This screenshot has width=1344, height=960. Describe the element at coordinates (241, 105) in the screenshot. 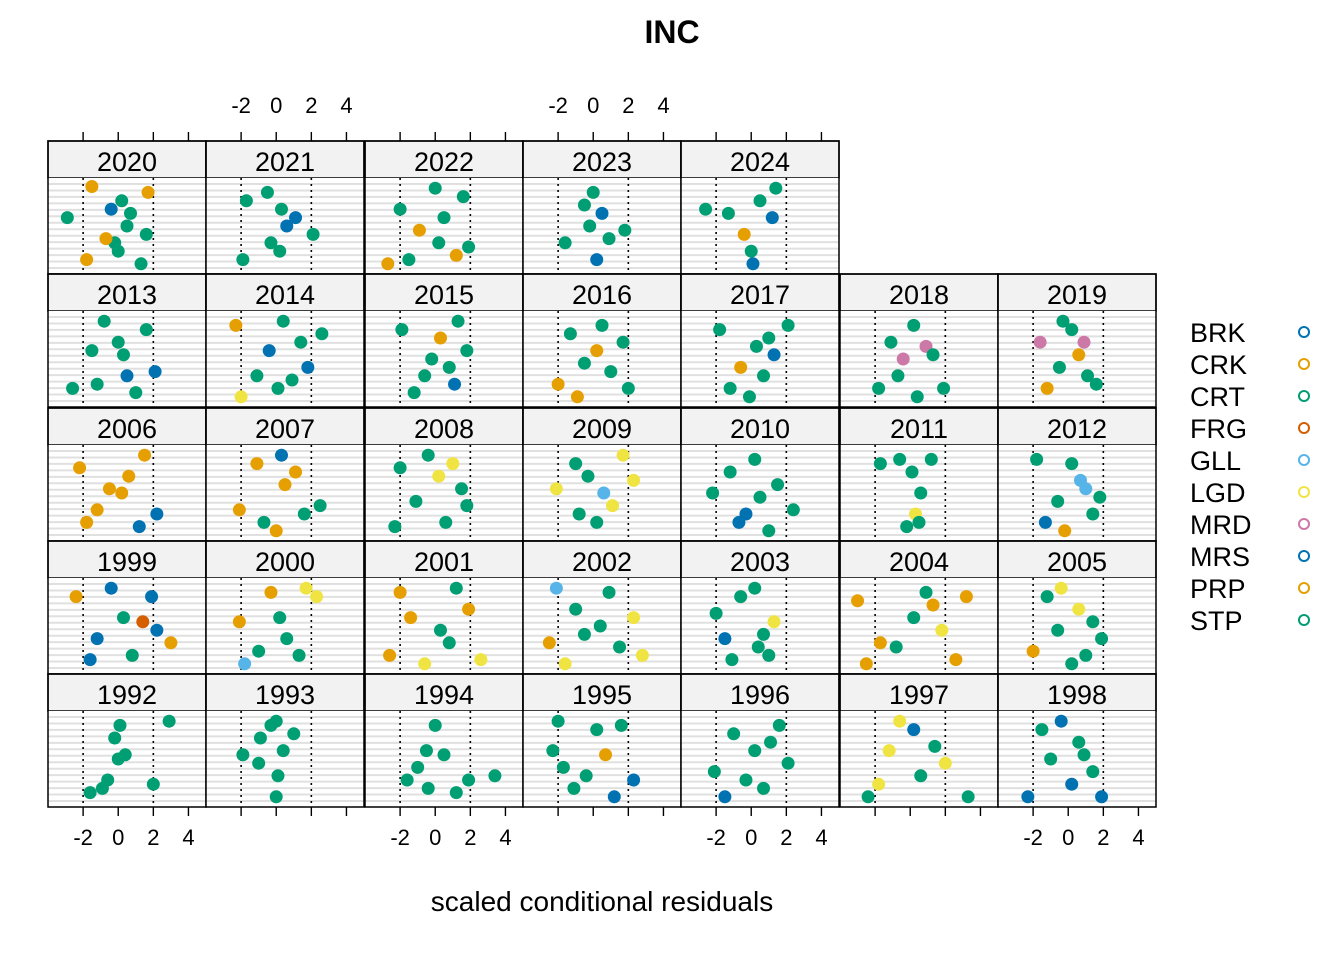

I see `x-tick-label: -2` at that location.